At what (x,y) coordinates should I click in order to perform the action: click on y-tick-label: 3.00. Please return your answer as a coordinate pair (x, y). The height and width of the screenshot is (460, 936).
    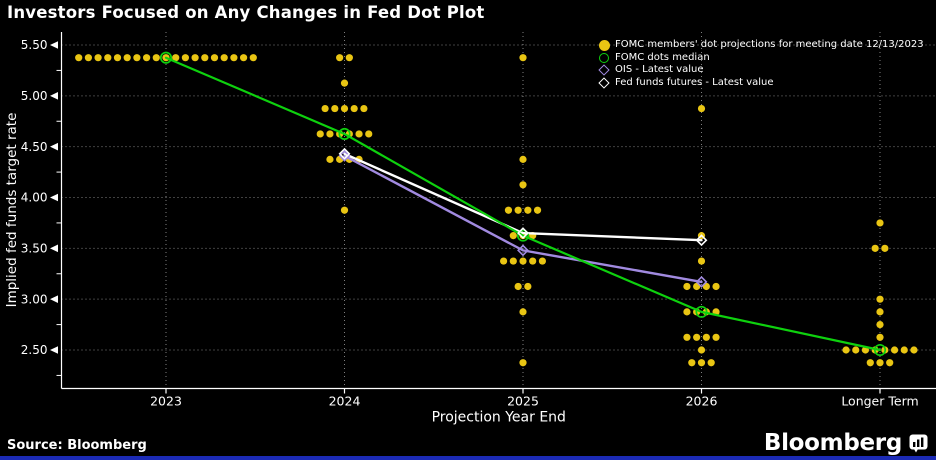
    Looking at the image, I should click on (34, 299).